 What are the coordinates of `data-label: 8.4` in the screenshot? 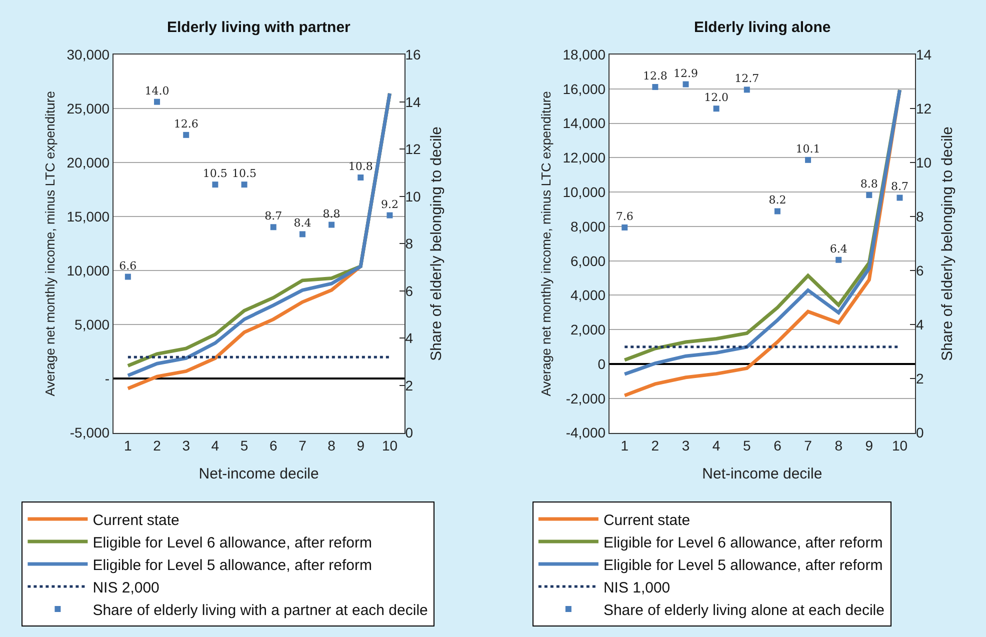 It's located at (303, 223).